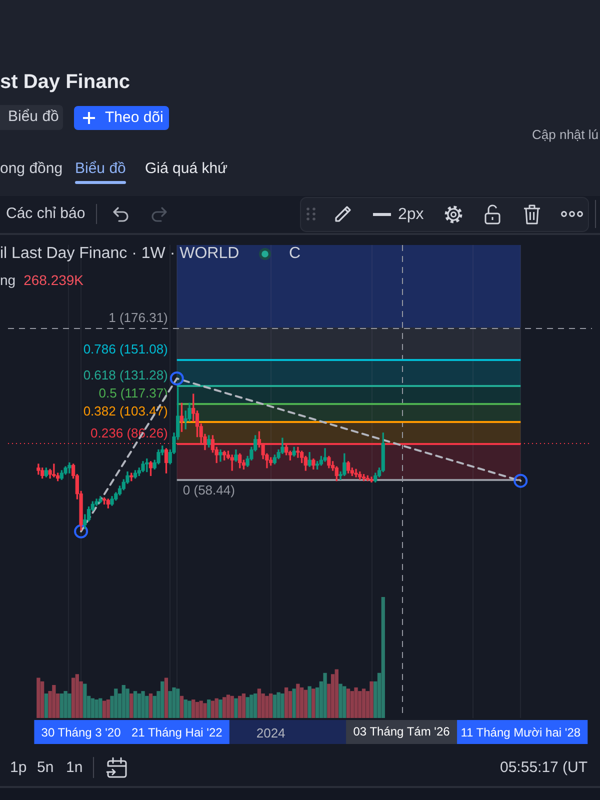  What do you see at coordinates (31, 117) in the screenshot?
I see `button: Biểu đồ` at bounding box center [31, 117].